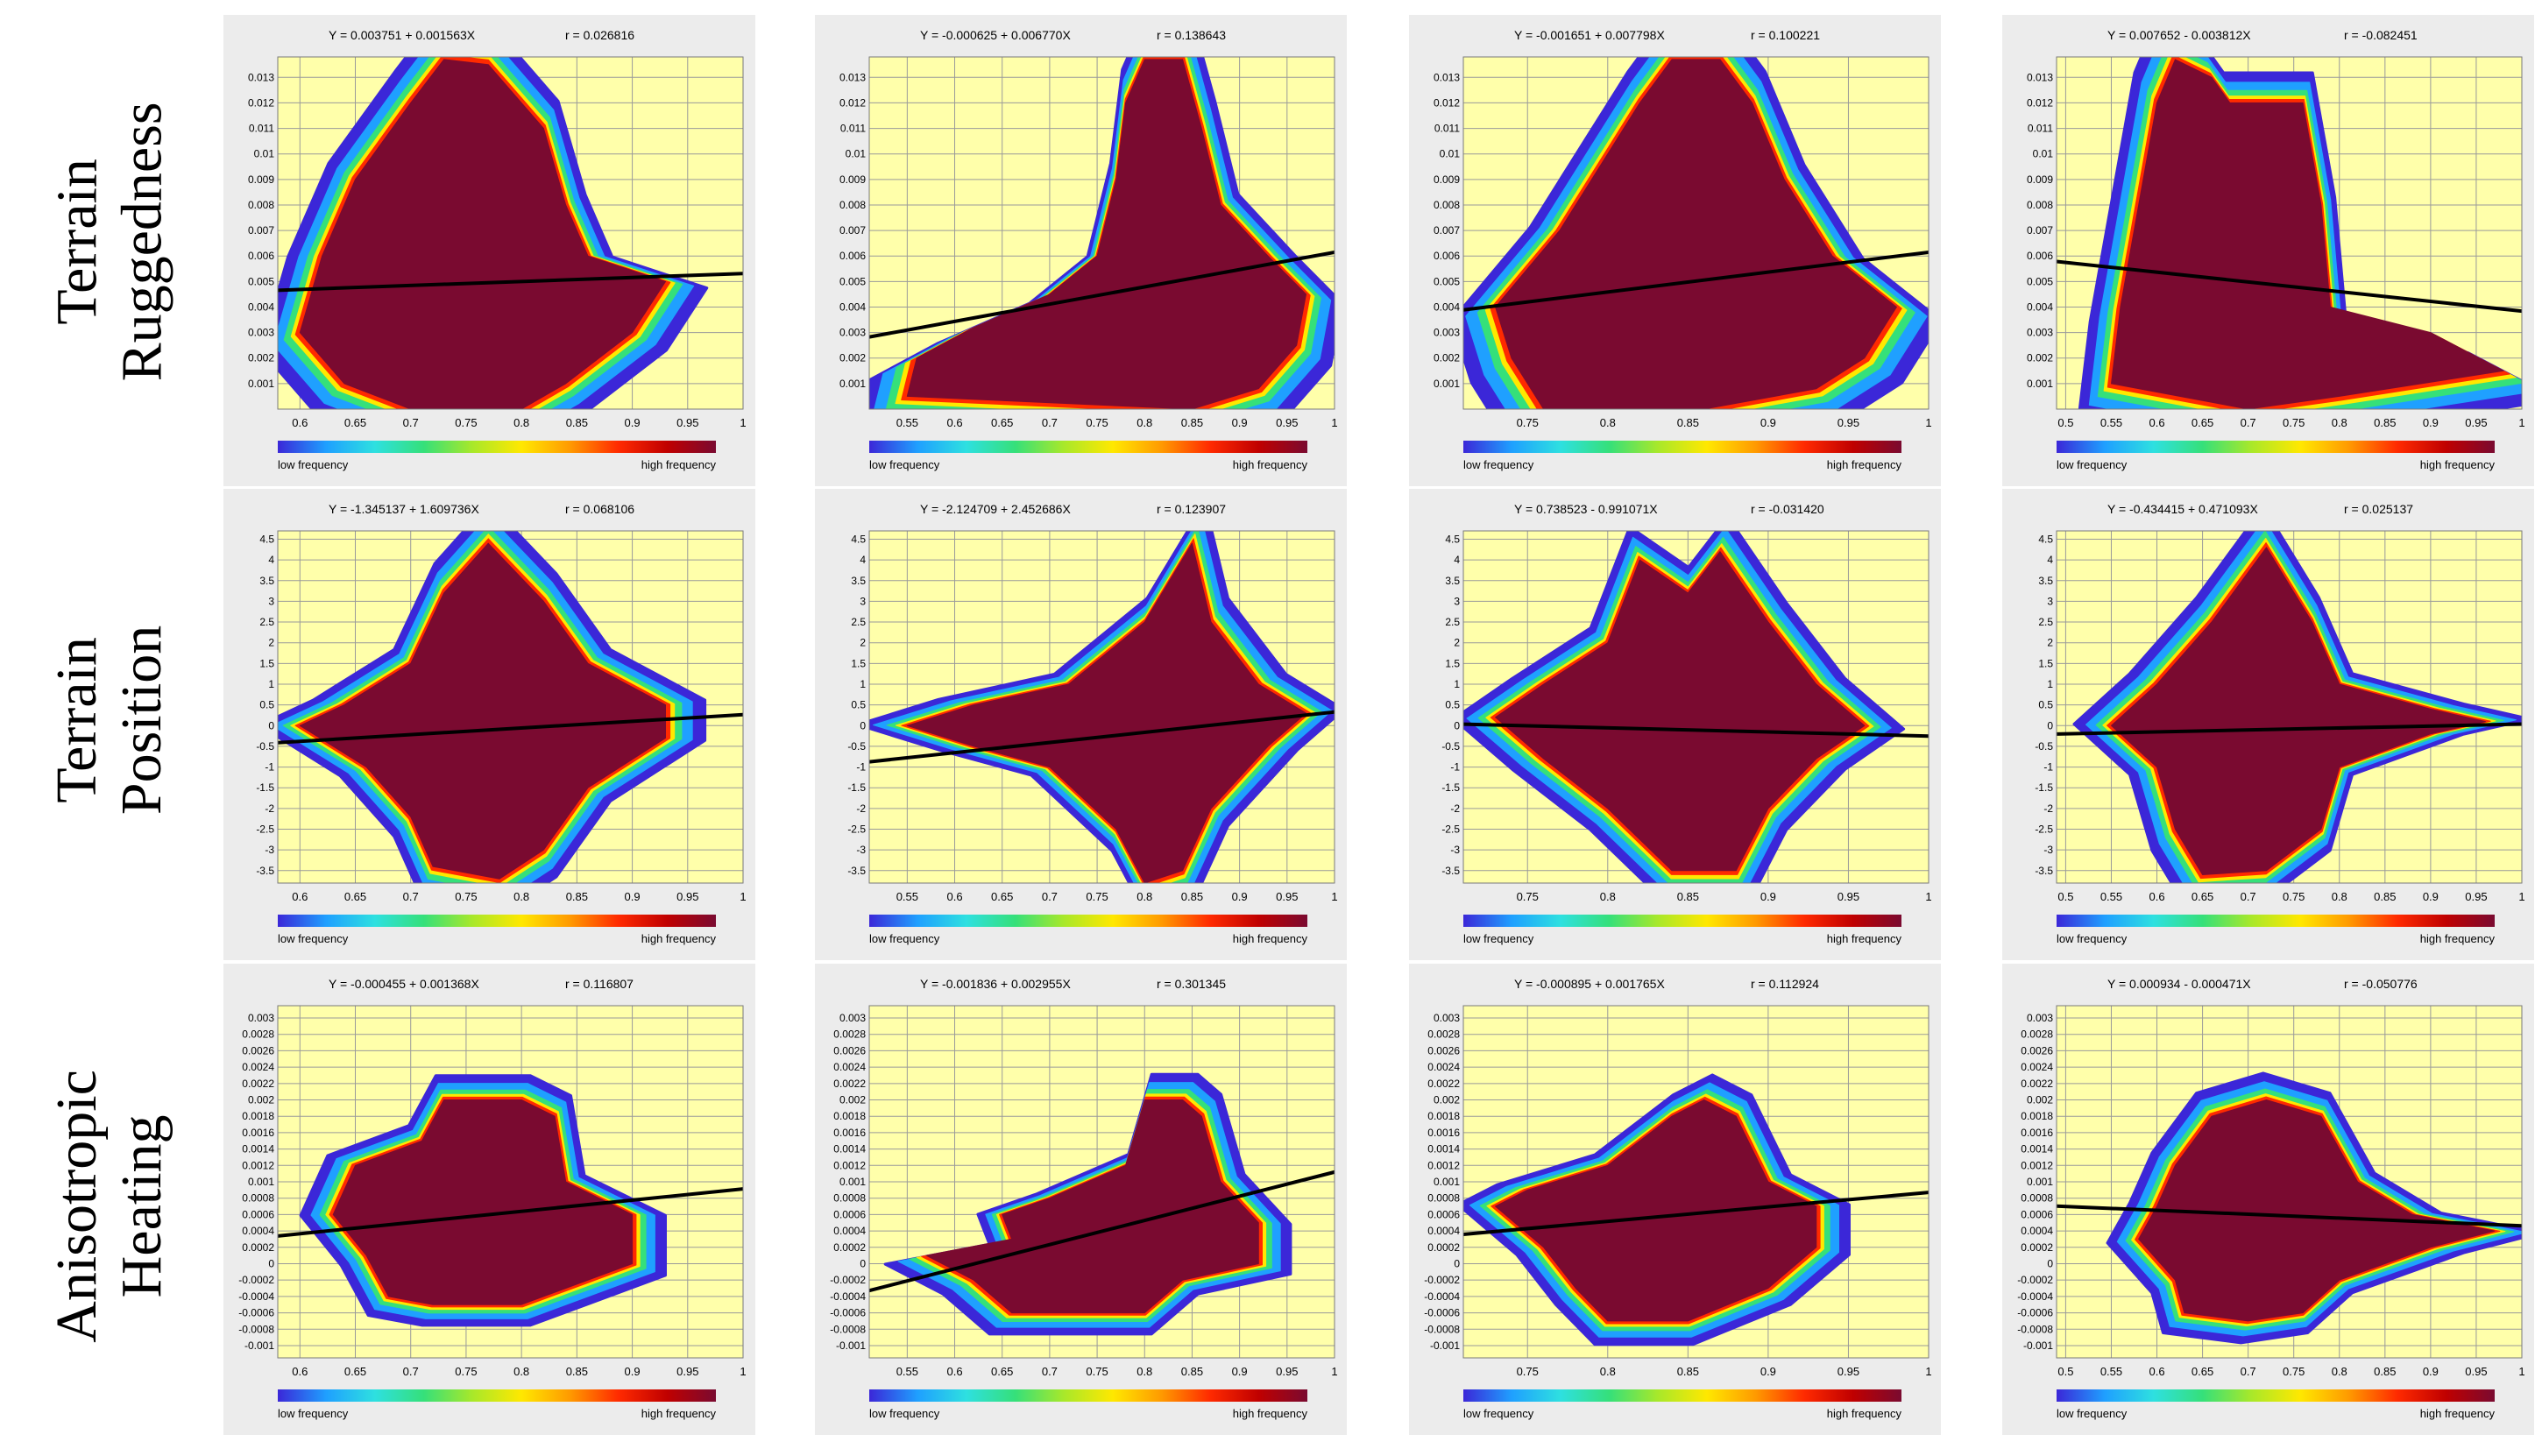 The height and width of the screenshot is (1456, 2542). Describe the element at coordinates (1442, 1296) in the screenshot. I see `y-tick-label: -0.0004` at that location.